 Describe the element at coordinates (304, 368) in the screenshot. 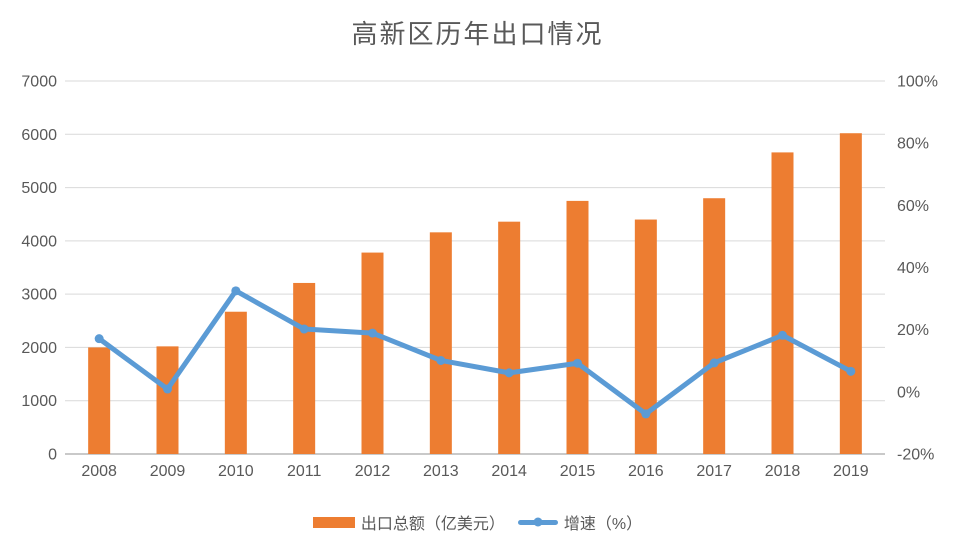

I see `bar-2011` at that location.